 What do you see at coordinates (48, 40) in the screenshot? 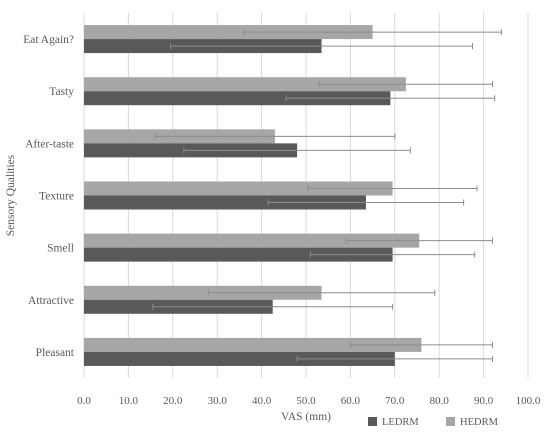
I see `category-label: Eat Again?` at bounding box center [48, 40].